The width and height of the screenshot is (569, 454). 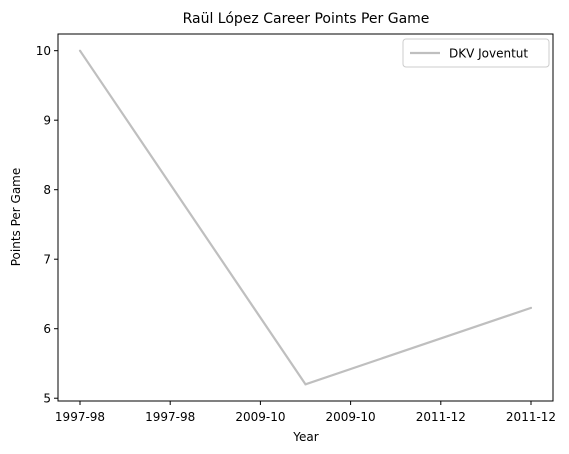 What do you see at coordinates (305, 437) in the screenshot?
I see `x-axis-label: Year` at bounding box center [305, 437].